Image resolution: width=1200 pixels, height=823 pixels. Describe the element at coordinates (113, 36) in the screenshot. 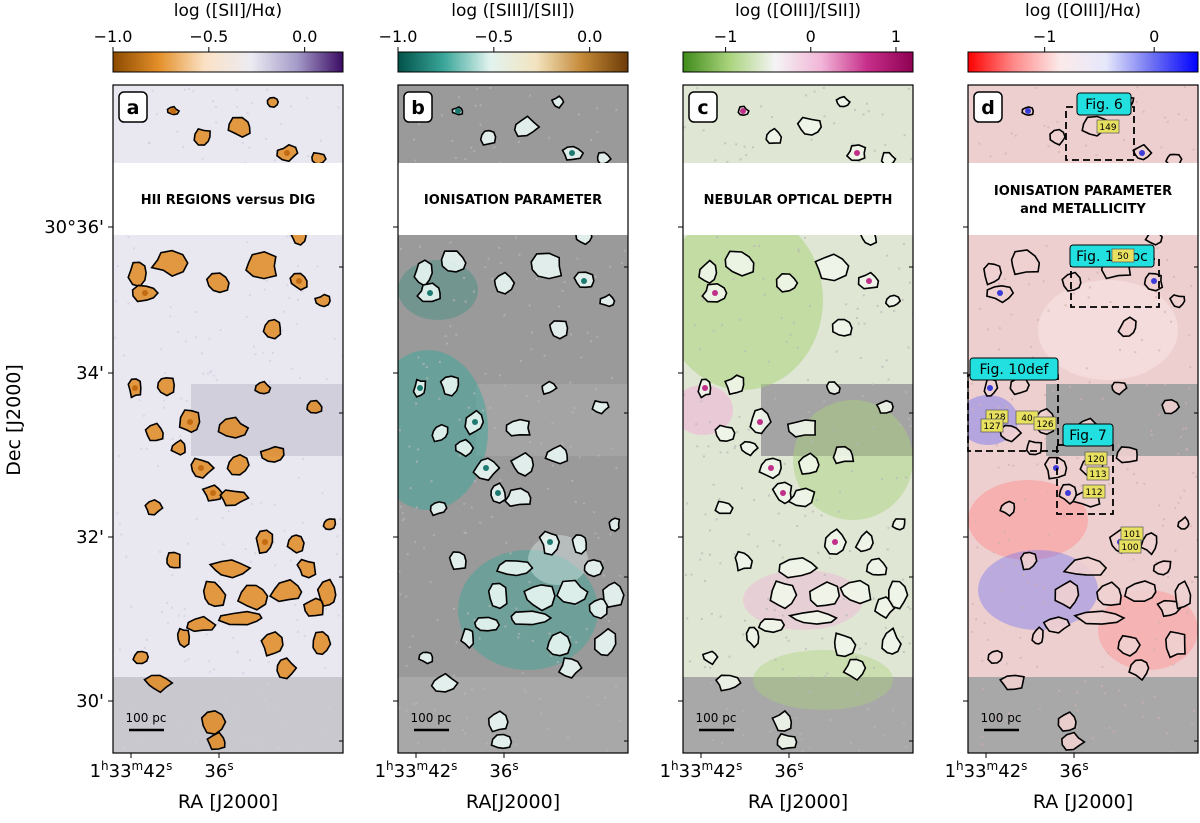

I see `colorbar-tick-label: −1.0` at that location.